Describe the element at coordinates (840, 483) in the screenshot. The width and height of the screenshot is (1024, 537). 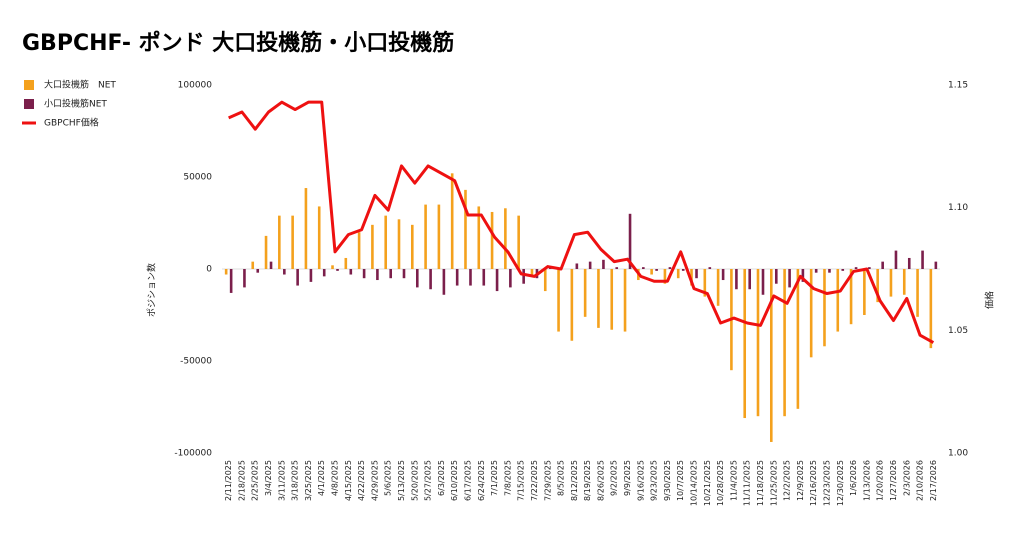
I see `x-tick-label: 12/30/2025` at that location.